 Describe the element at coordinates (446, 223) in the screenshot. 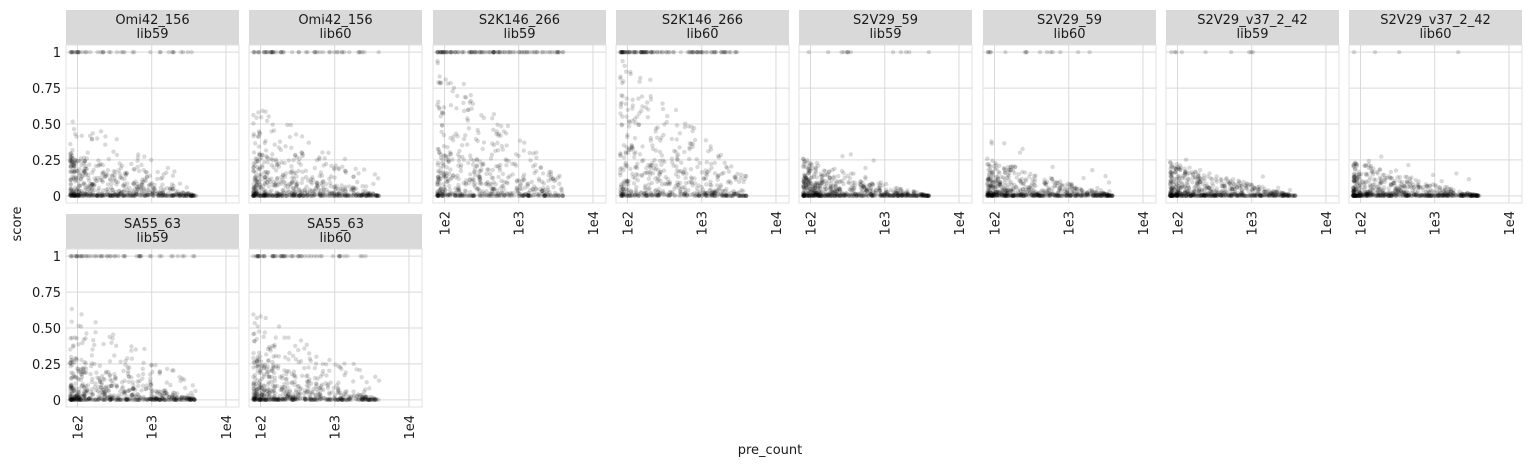

I see `x-tick-label: 1e2` at that location.